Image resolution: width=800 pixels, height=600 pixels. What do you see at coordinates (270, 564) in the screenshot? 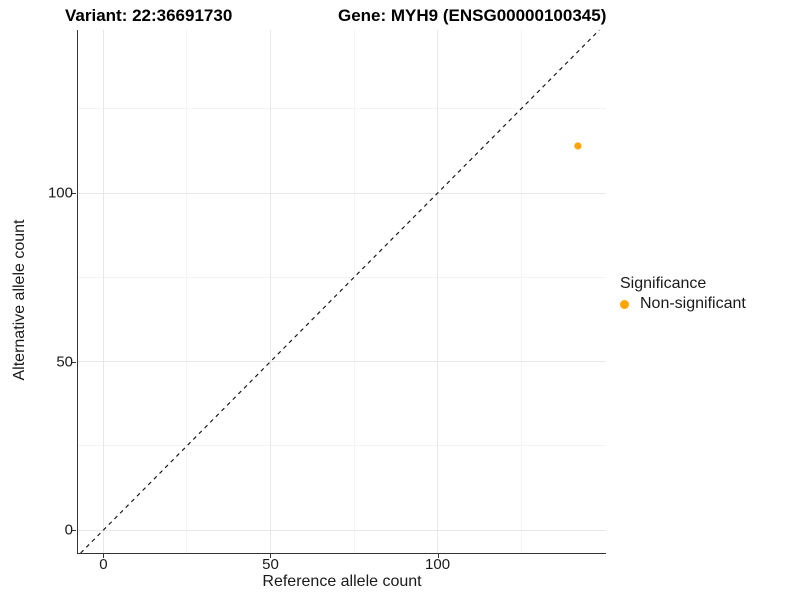
I see `x-axis-tick-label: 50` at bounding box center [270, 564].